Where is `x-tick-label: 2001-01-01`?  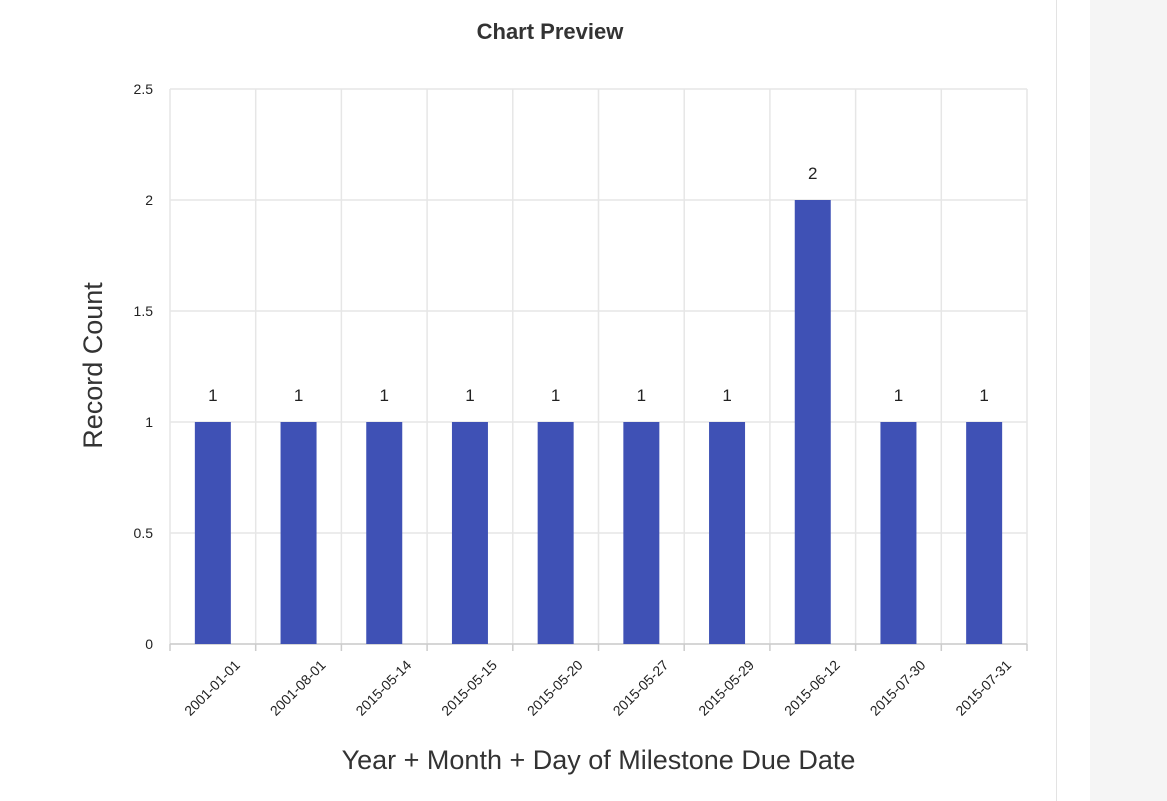
x-tick-label: 2001-01-01 is located at coordinates (212, 688).